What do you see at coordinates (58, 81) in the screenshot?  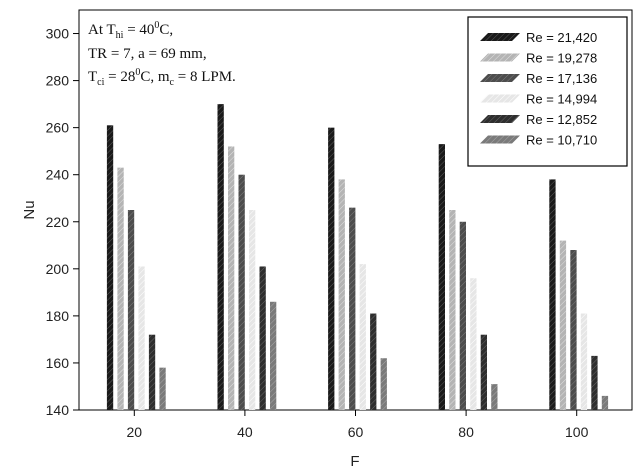 I see `y-tick-label: 280` at bounding box center [58, 81].